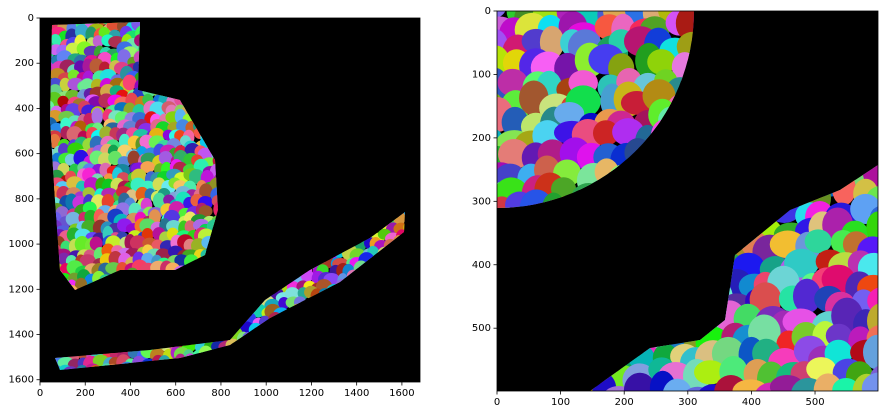  Describe the element at coordinates (481, 74) in the screenshot. I see `y-tick-label: 100` at that location.